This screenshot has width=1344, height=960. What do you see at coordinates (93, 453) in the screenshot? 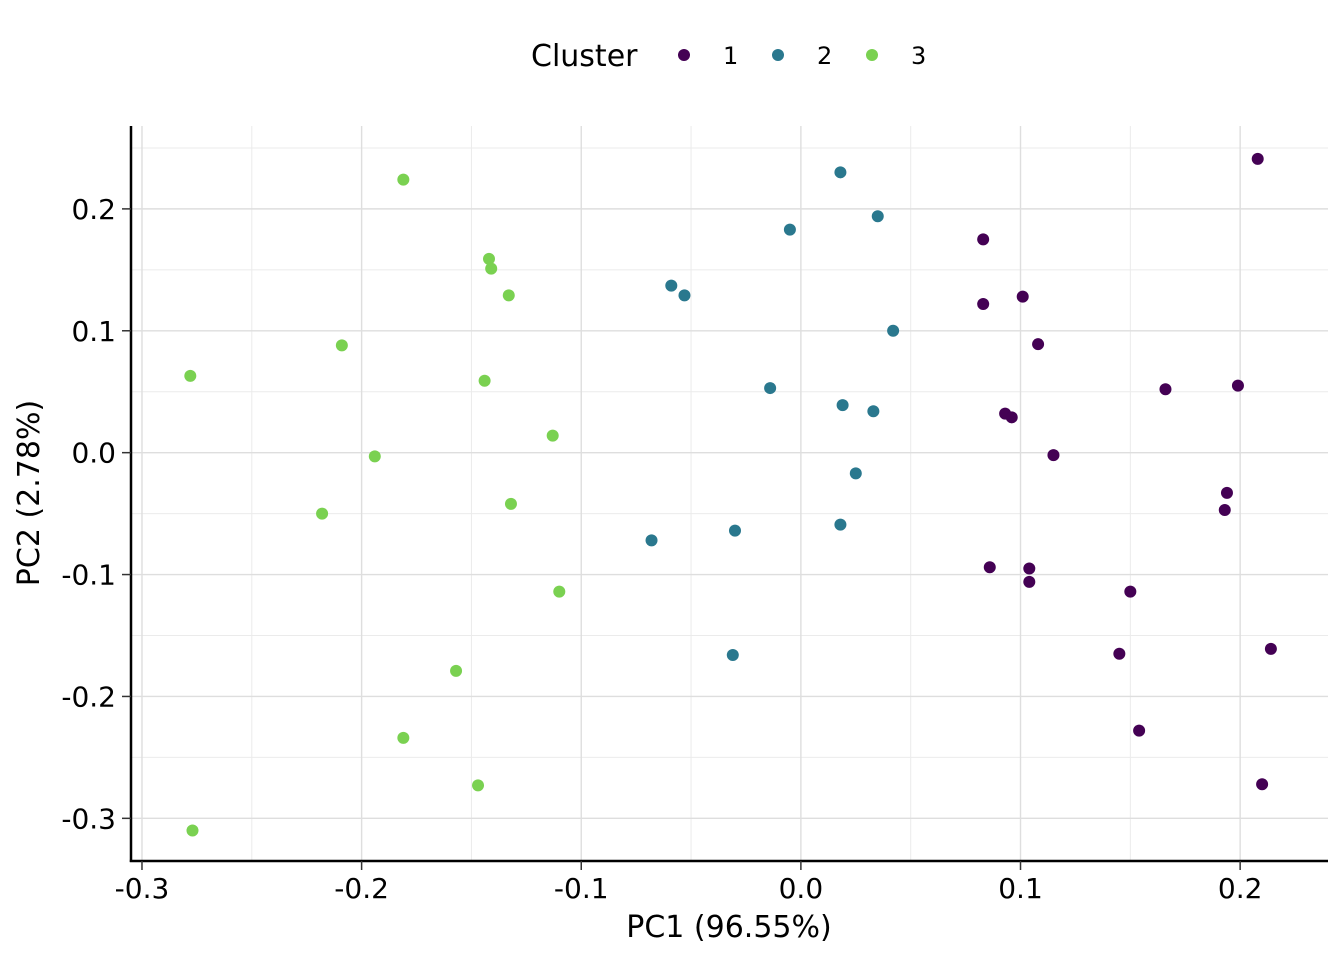
I see `y-tick-label: 0.0` at bounding box center [93, 453].